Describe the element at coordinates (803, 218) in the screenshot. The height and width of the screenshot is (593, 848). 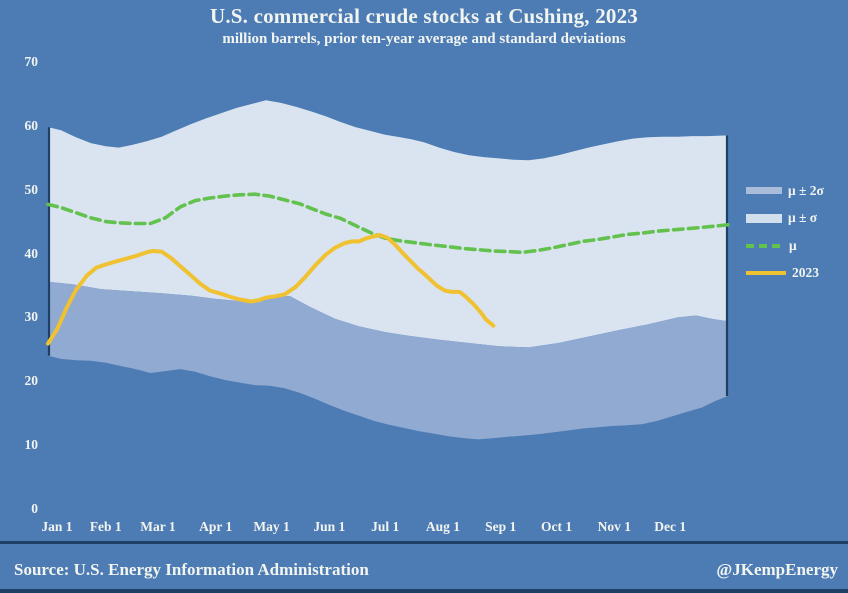
I see `legend-label: μ ± σ` at that location.